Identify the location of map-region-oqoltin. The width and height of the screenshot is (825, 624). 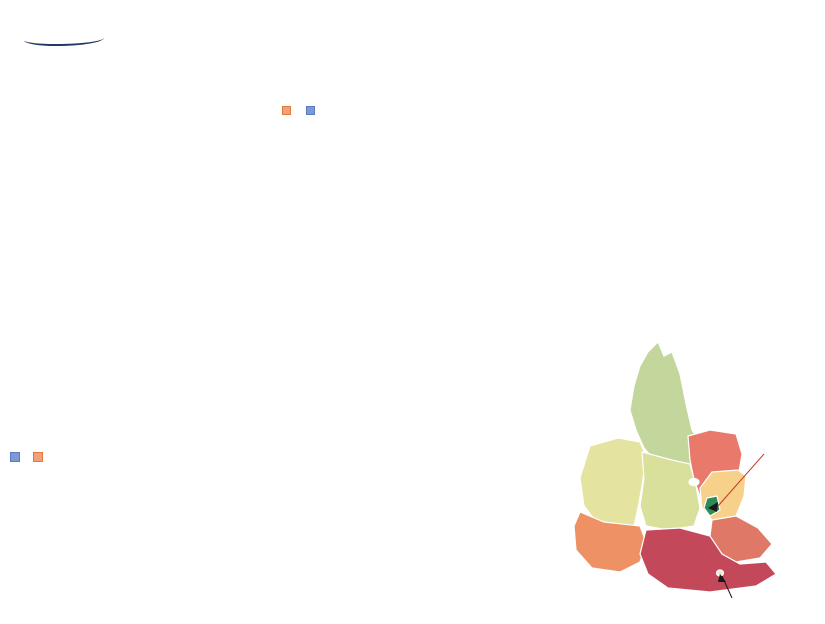
(613, 482).